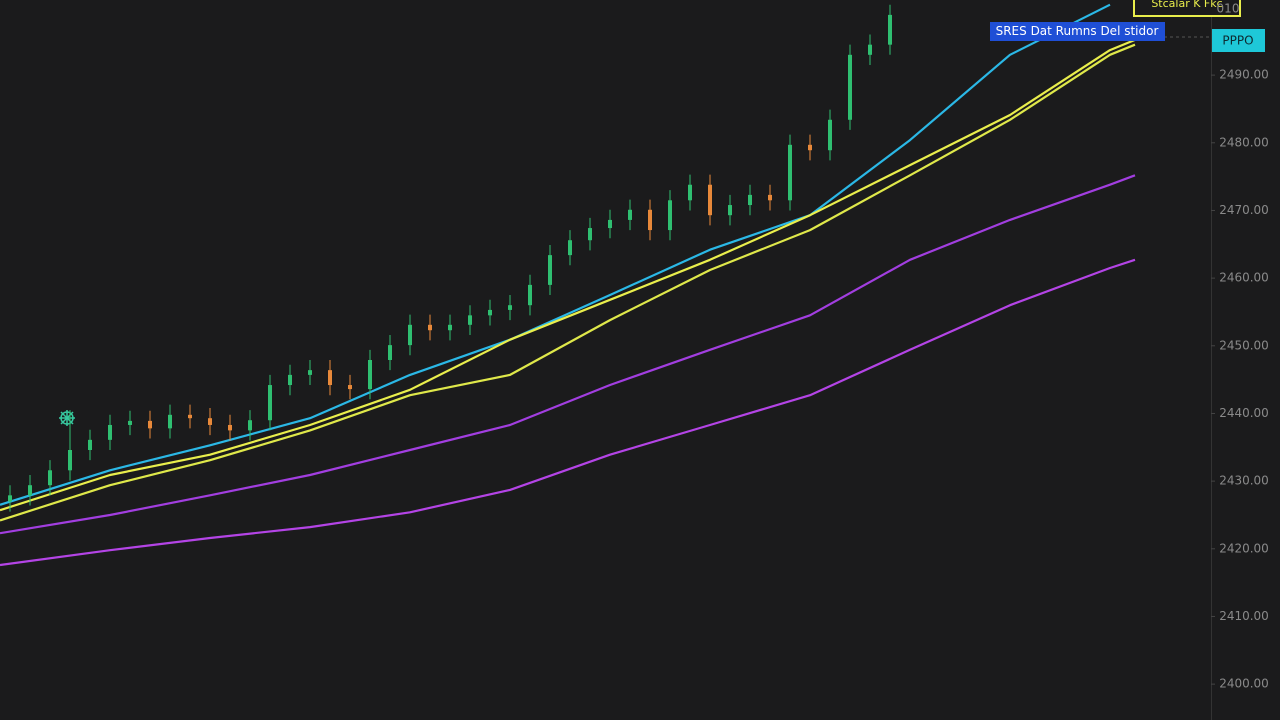 The height and width of the screenshot is (720, 1280). Describe the element at coordinates (1228, 9) in the screenshot. I see `top-label: 010` at that location.